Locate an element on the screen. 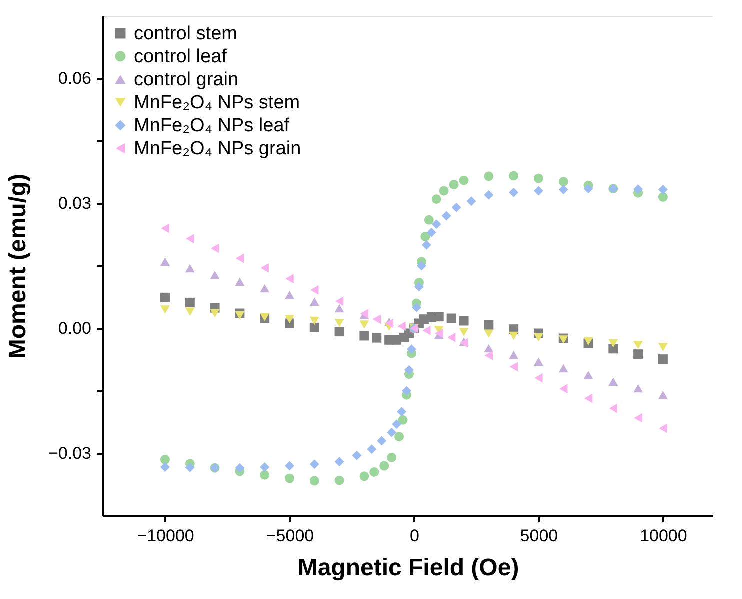  y-tick-label: 0.03 is located at coordinates (75, 203).